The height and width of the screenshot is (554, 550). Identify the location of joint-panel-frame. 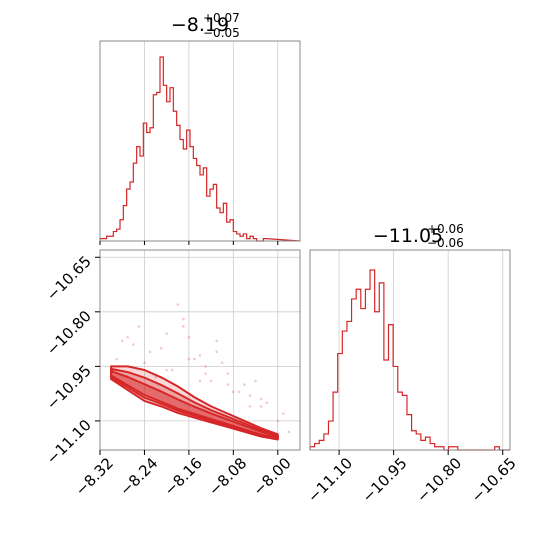
(200, 350).